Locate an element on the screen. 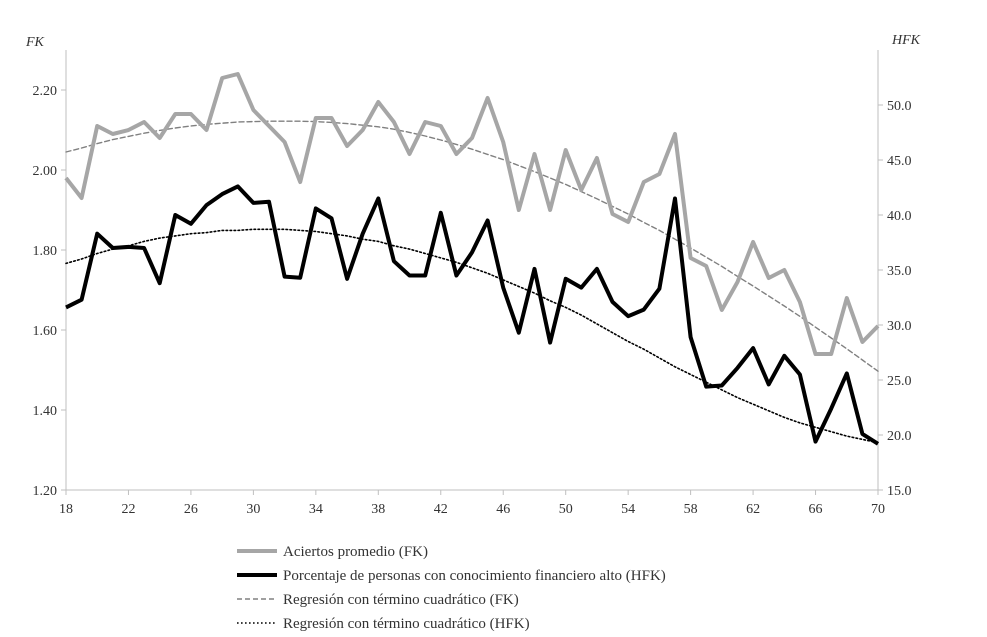 This screenshot has height=637, width=987. right-tick-label: 40.0 is located at coordinates (899, 216).